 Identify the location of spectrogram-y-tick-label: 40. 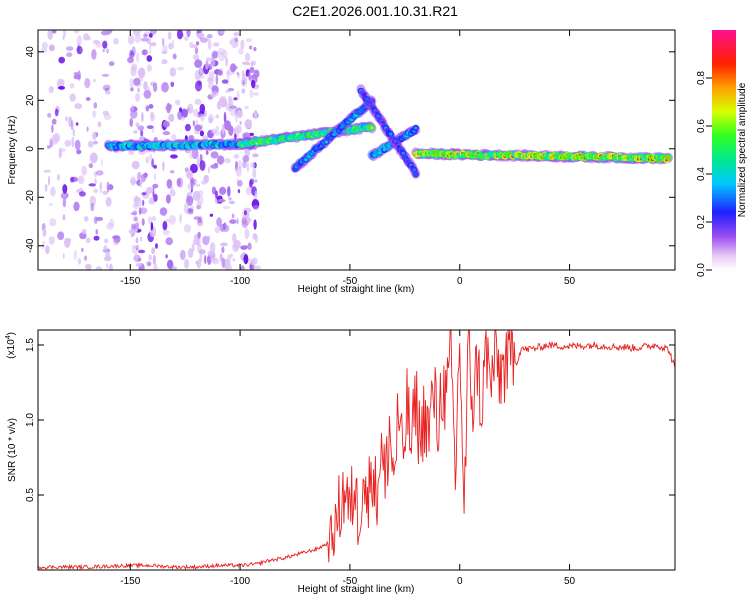
(30, 52).